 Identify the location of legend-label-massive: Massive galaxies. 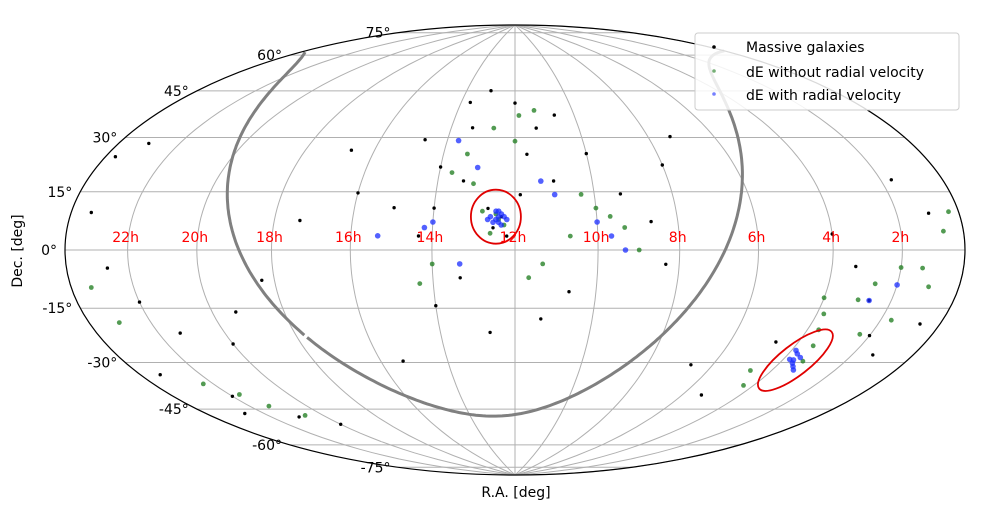
(805, 48).